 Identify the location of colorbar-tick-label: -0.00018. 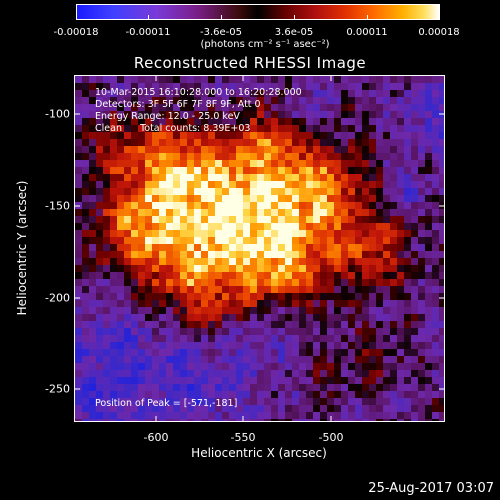
(76, 32).